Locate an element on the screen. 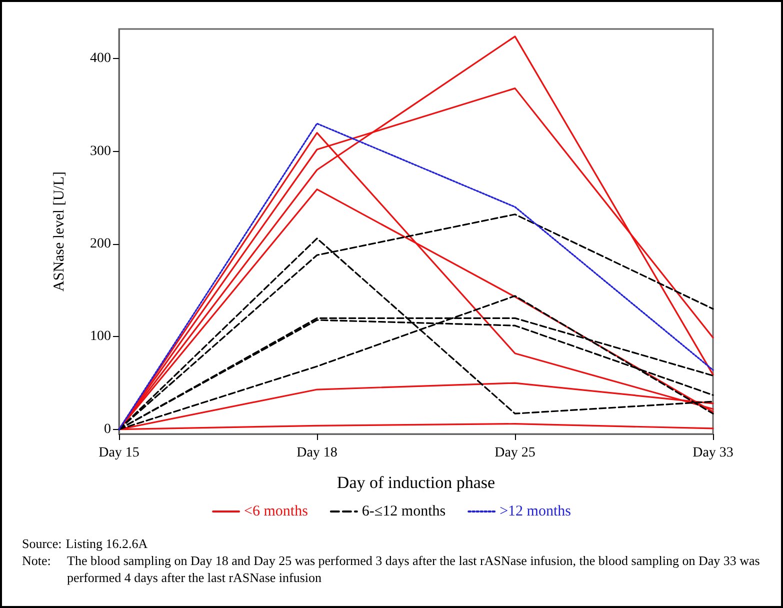 This screenshot has width=783, height=608. x-tick-label: Day 18 is located at coordinates (317, 453).